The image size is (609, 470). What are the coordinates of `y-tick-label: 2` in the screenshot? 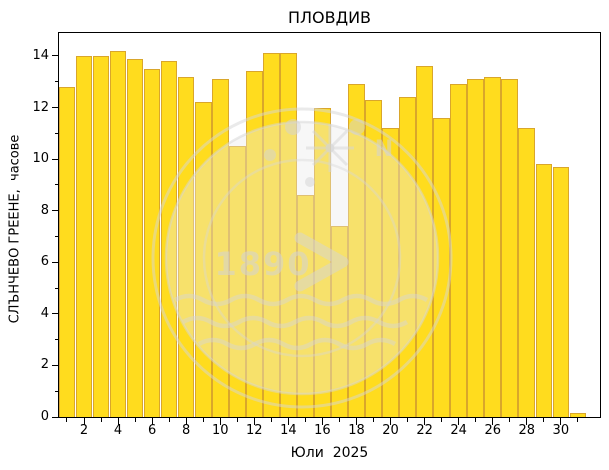 It's located at (44, 365).